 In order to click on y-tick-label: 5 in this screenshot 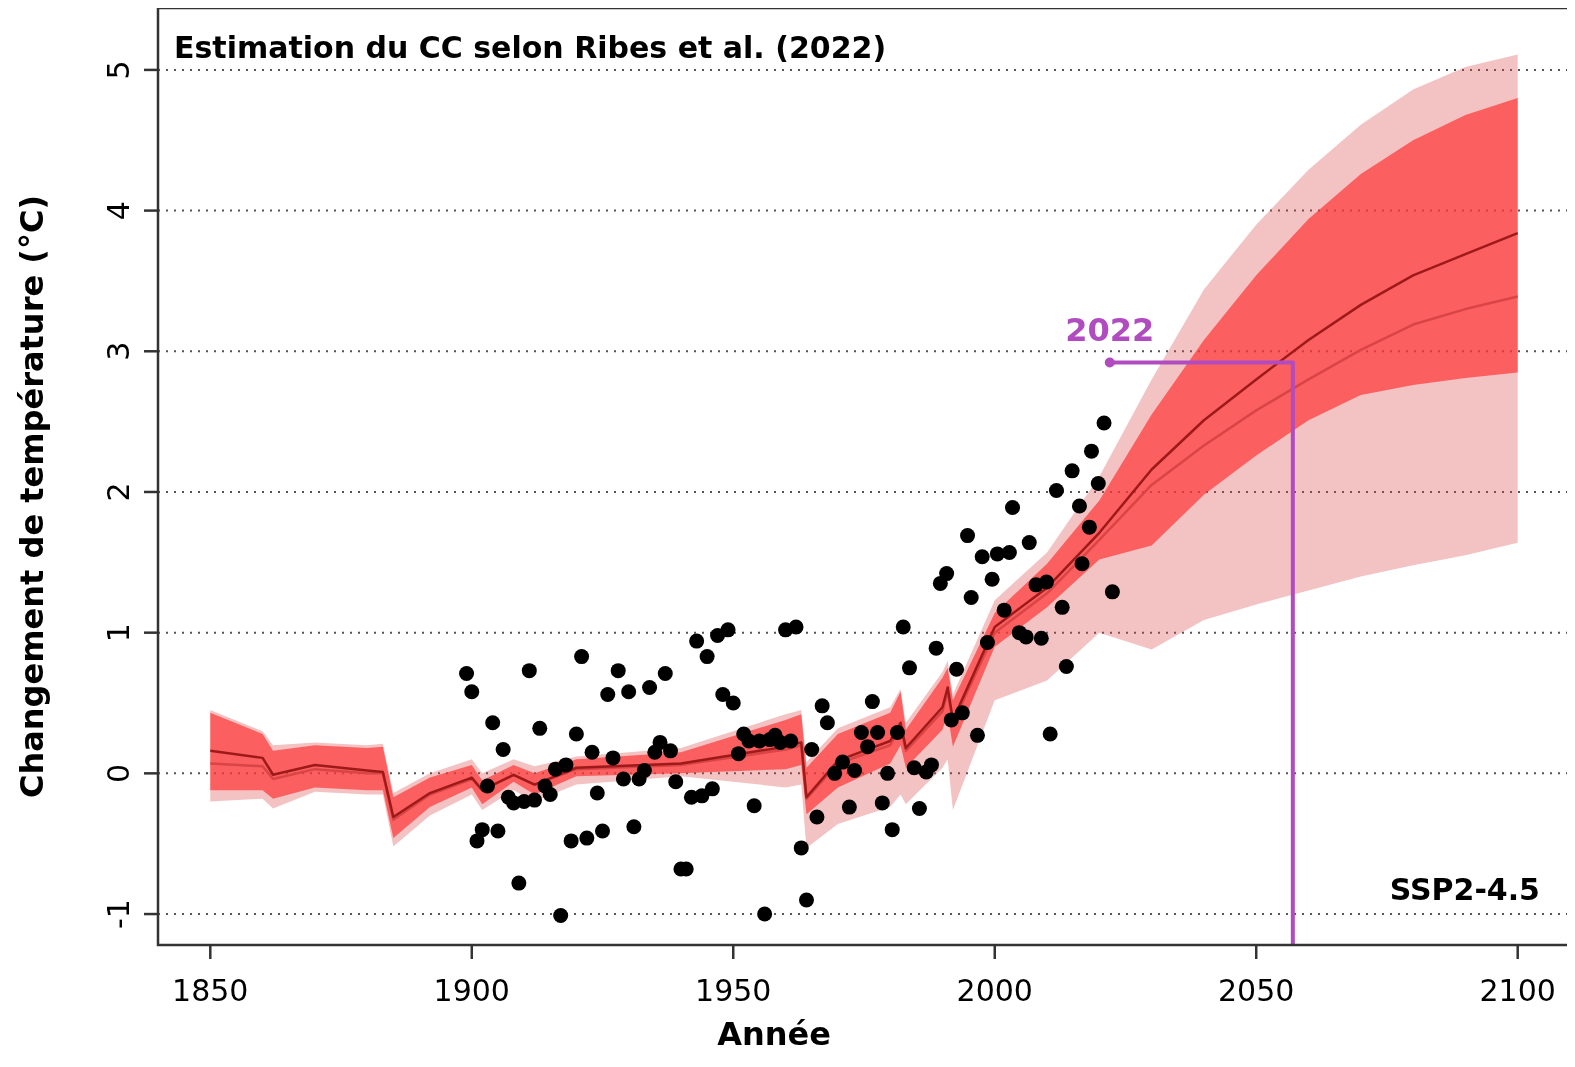, I will do `click(118, 70)`.